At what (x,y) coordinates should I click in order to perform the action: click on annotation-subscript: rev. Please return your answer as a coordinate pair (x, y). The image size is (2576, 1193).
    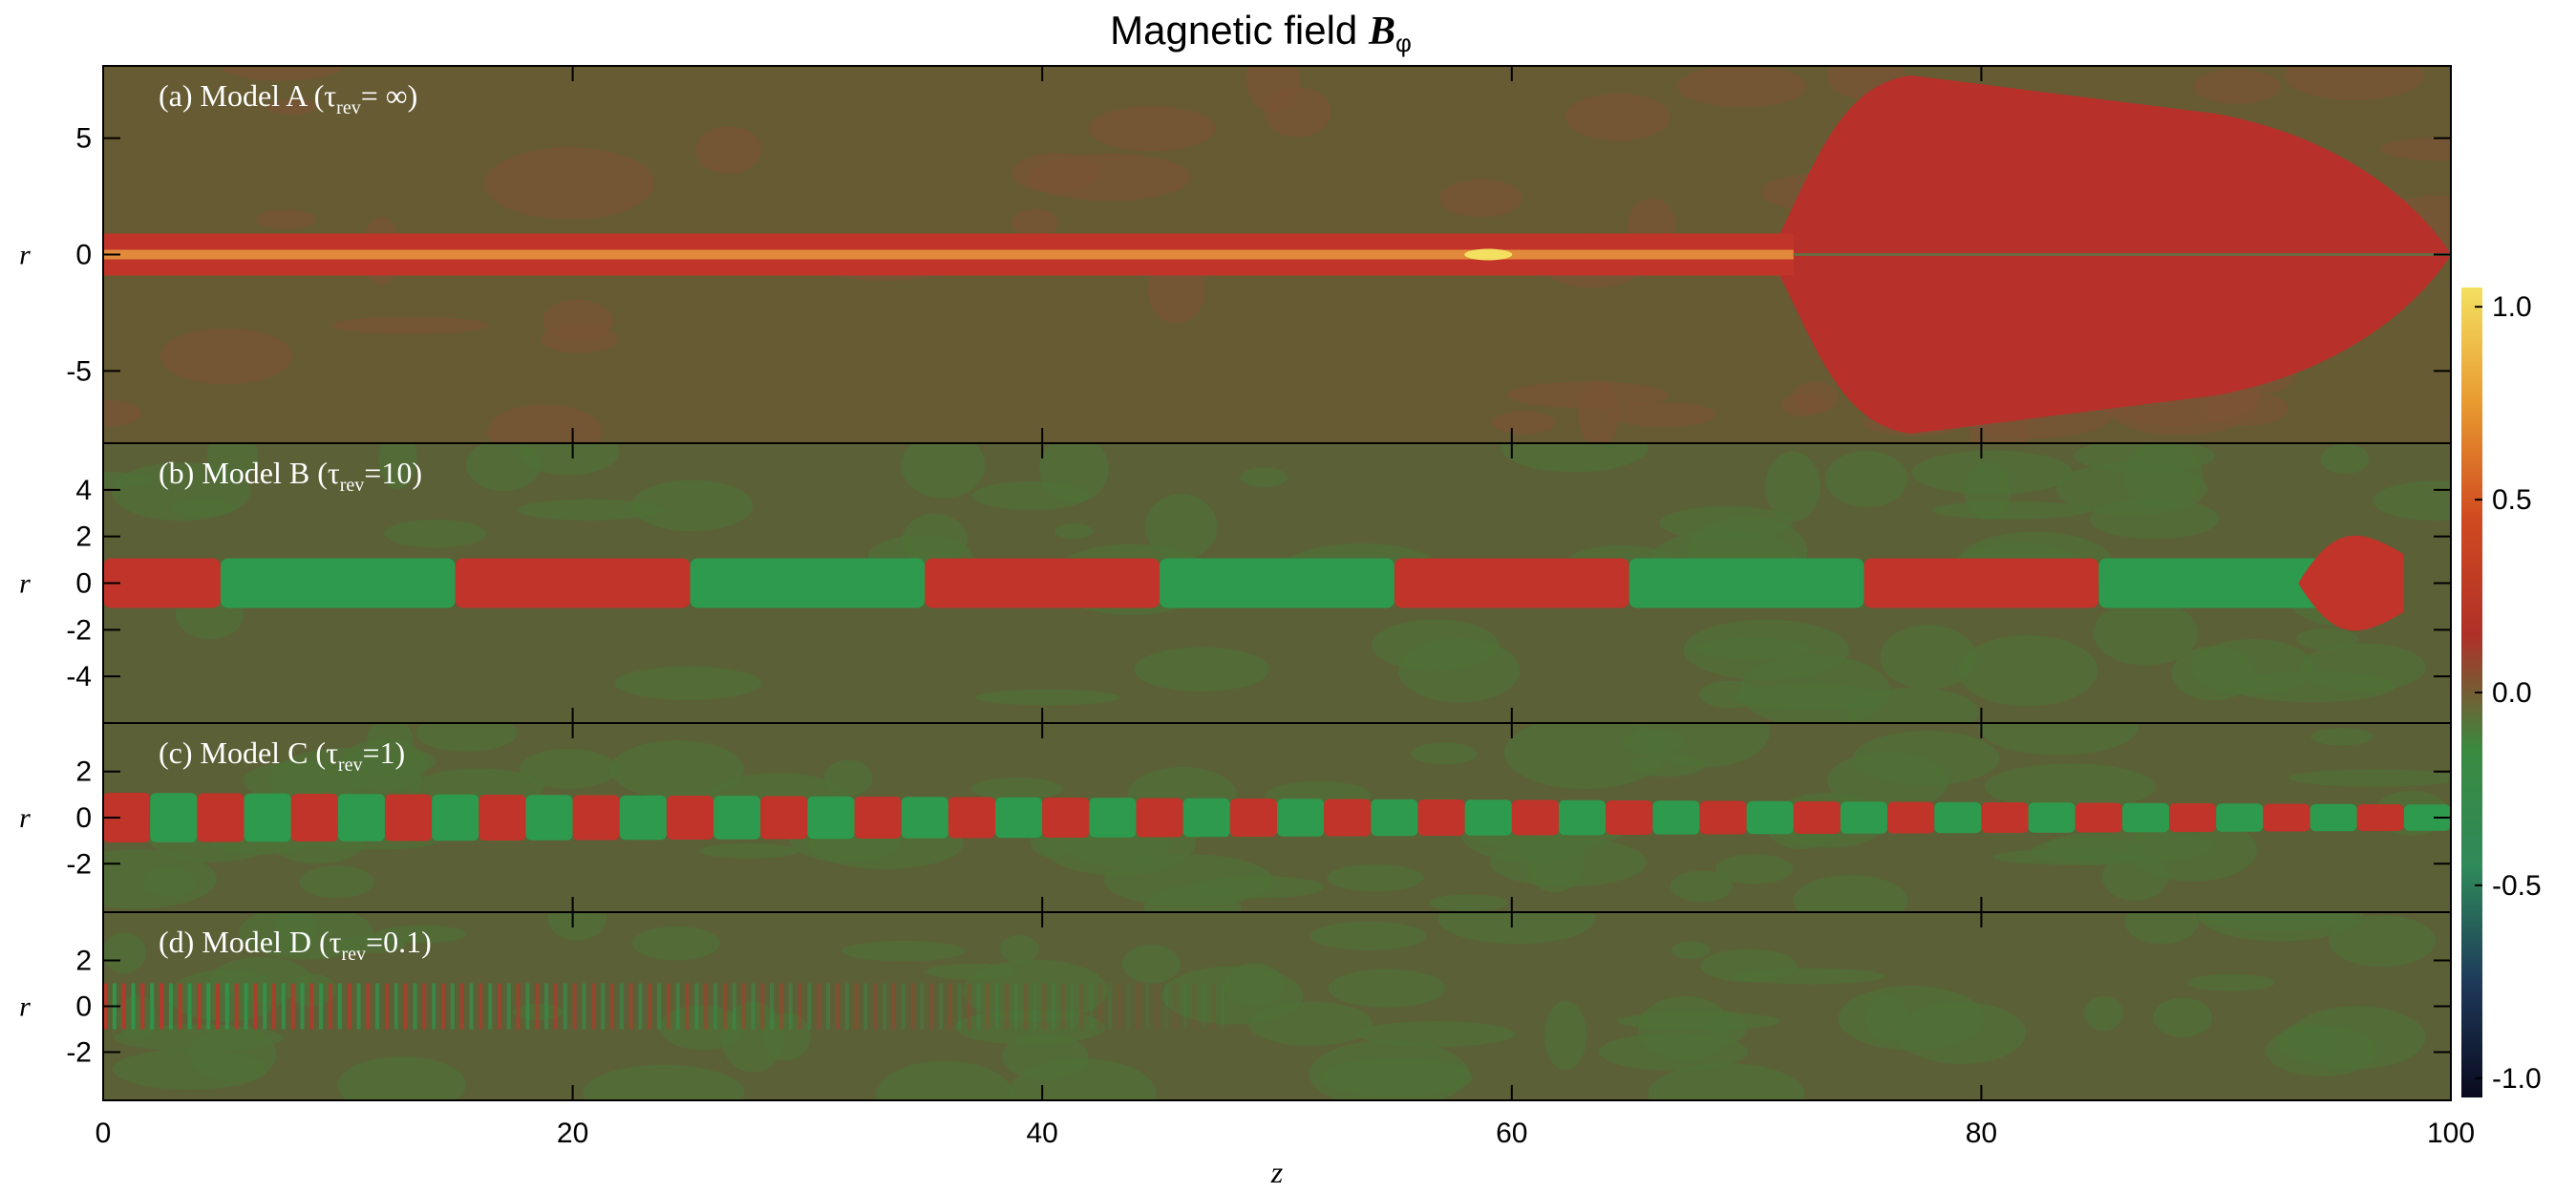
    Looking at the image, I should click on (353, 954).